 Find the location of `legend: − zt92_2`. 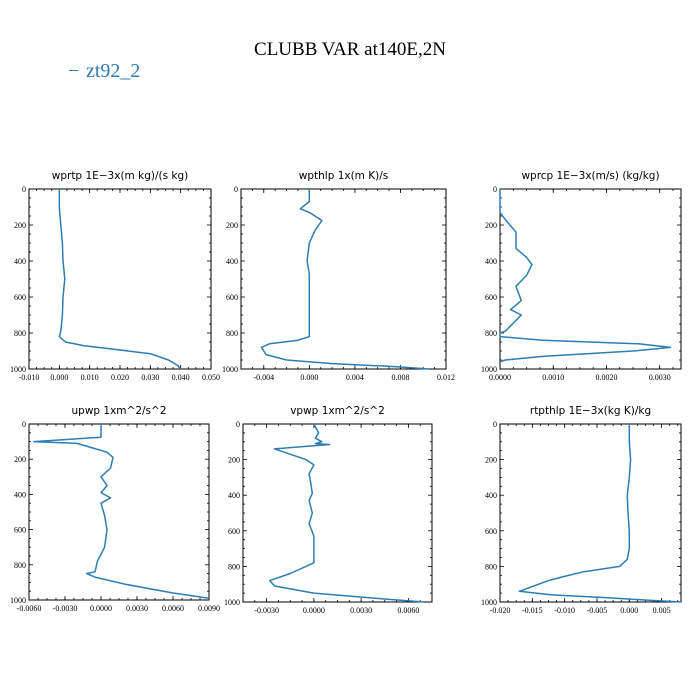

legend: − zt92_2 is located at coordinates (104, 71).